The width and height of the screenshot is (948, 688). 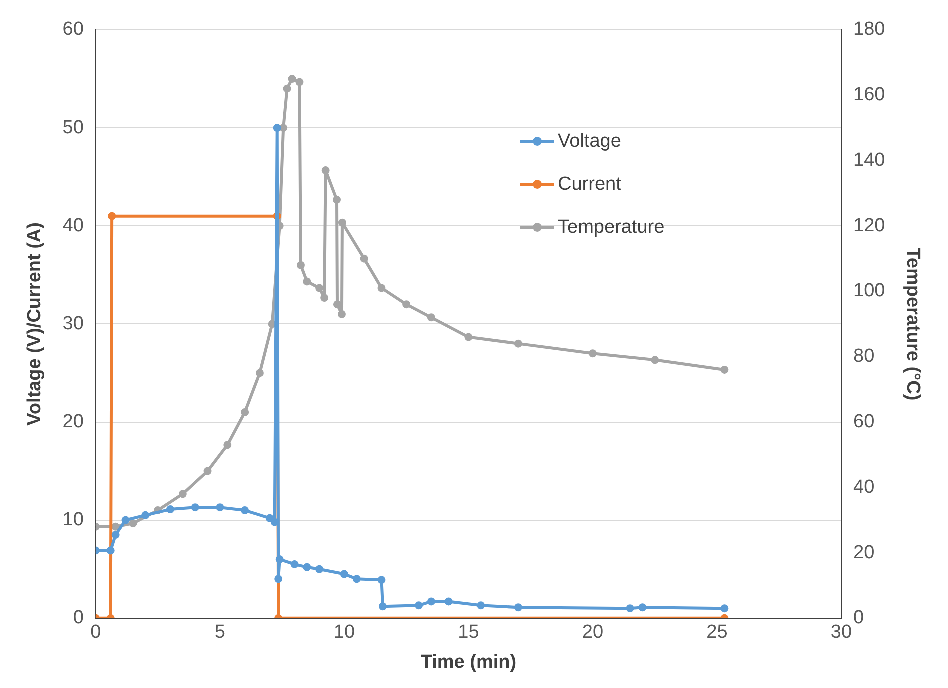 What do you see at coordinates (864, 422) in the screenshot?
I see `y2-tick-label: 60` at bounding box center [864, 422].